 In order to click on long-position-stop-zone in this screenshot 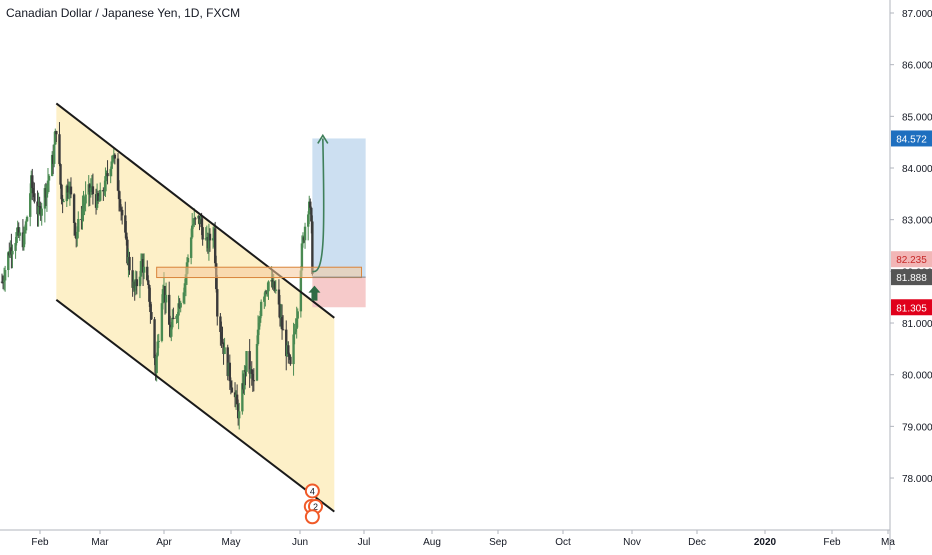, I will do `click(339, 292)`.